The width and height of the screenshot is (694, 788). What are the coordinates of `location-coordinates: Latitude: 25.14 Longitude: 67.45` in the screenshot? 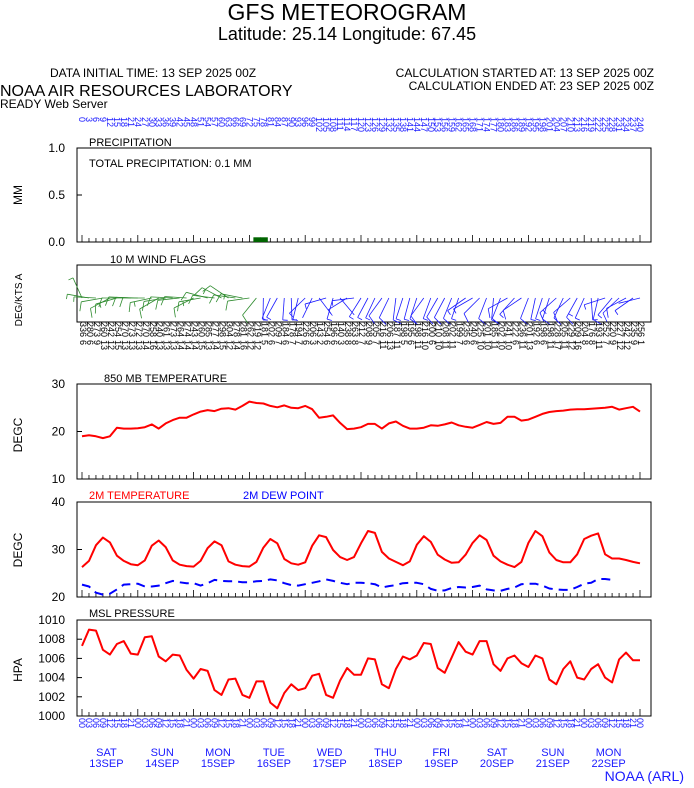 It's located at (347, 34).